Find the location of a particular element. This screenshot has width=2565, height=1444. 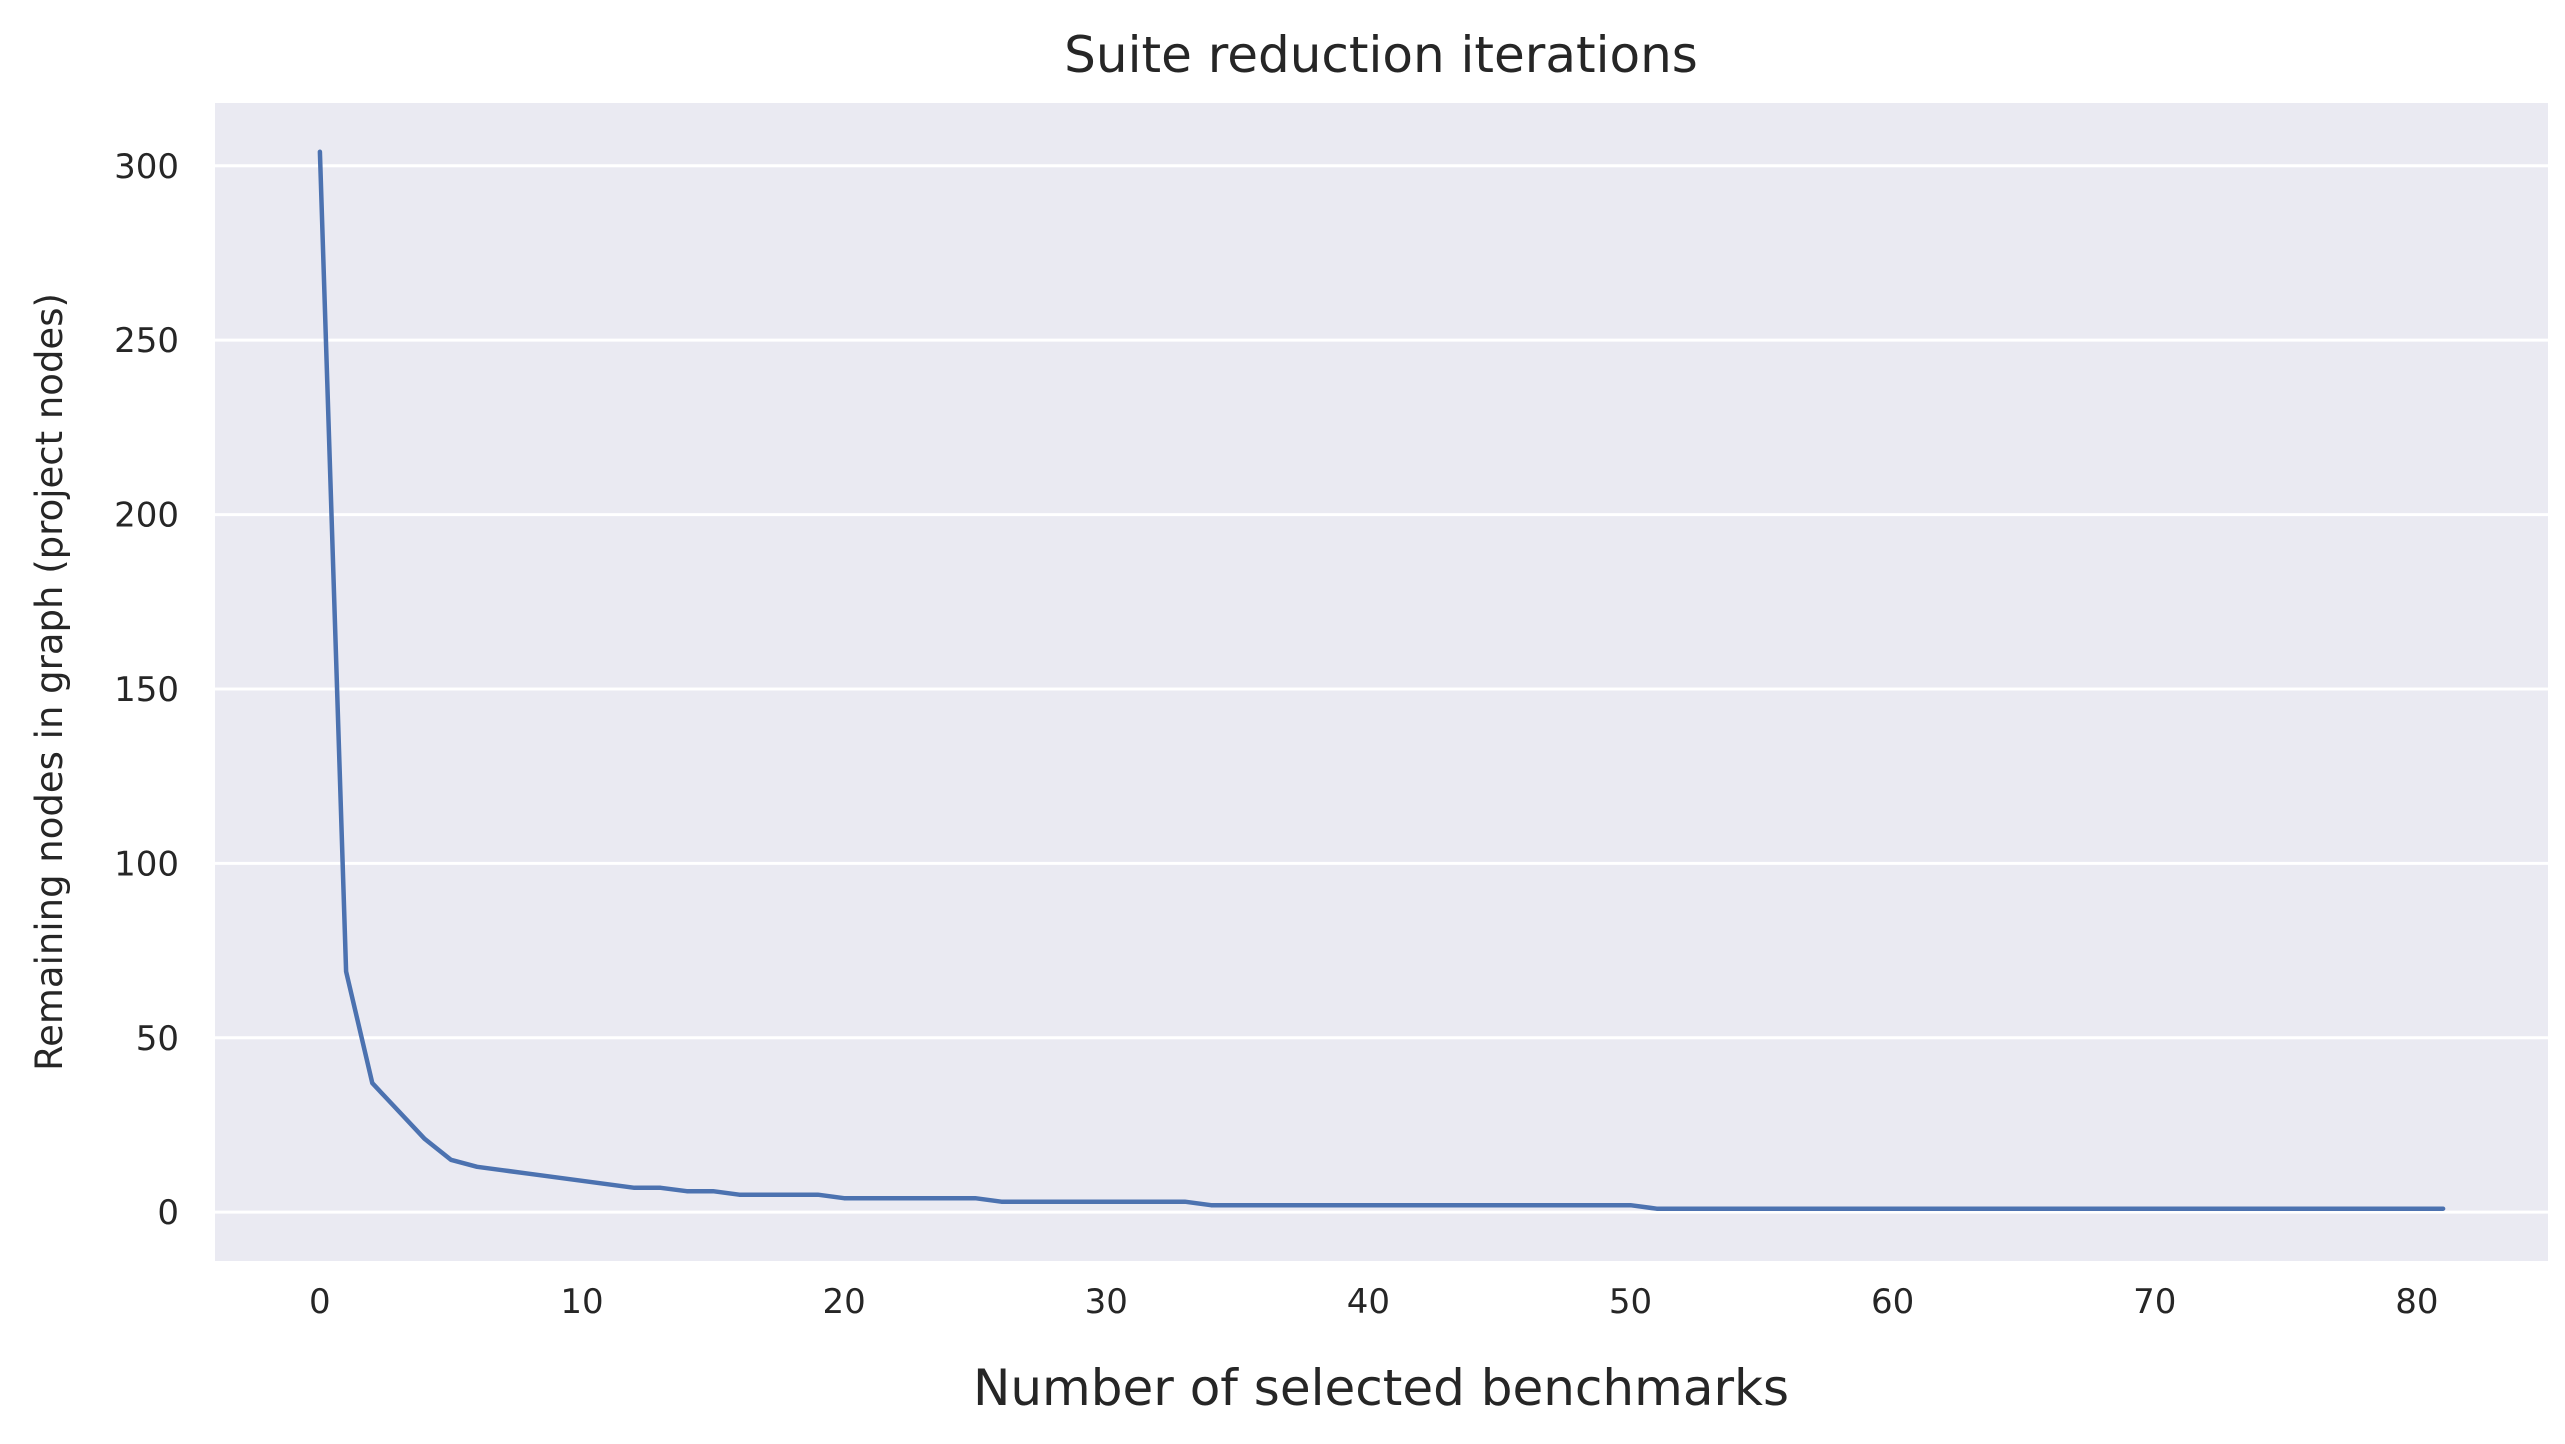

y-tick-label: 200 is located at coordinates (146, 516).